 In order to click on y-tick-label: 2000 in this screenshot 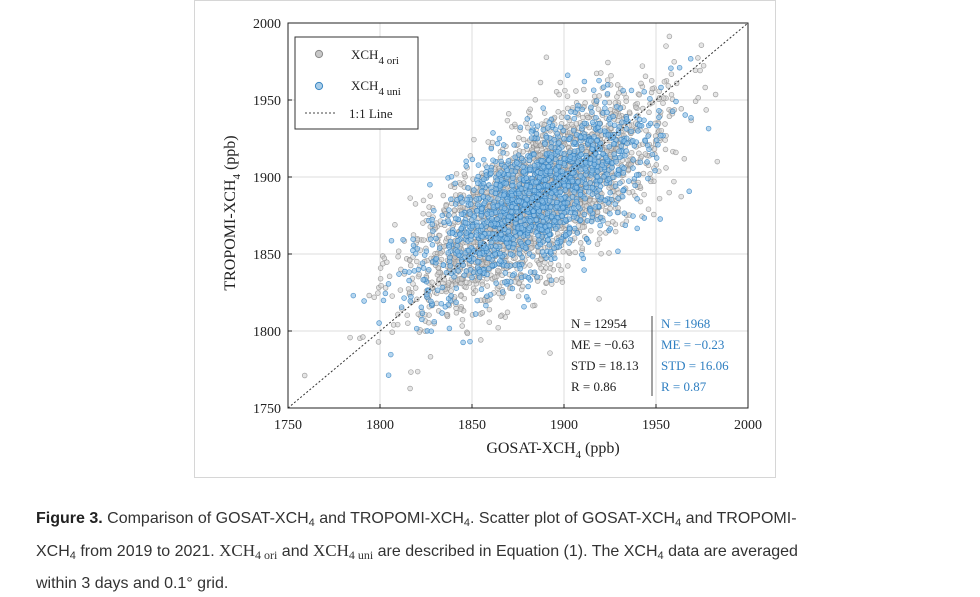, I will do `click(267, 24)`.